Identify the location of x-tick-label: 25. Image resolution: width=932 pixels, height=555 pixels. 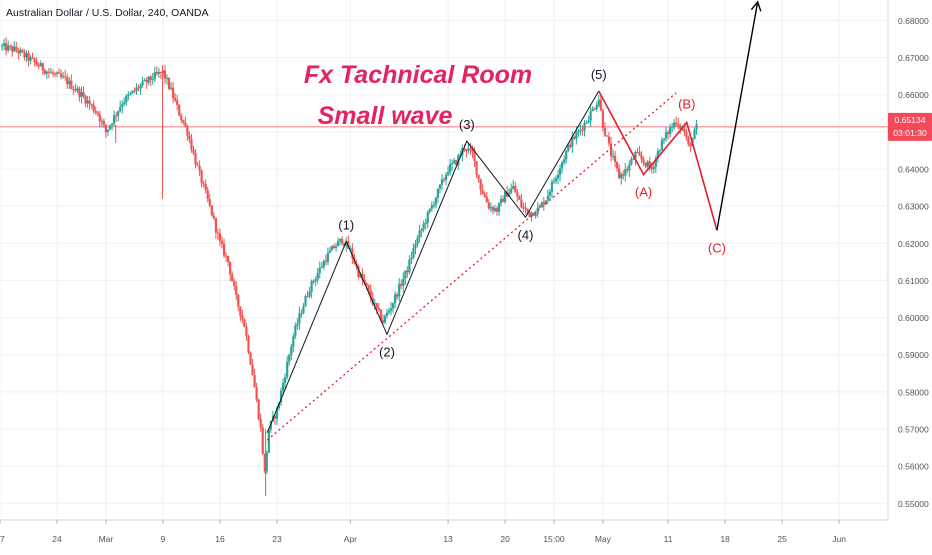
(782, 539).